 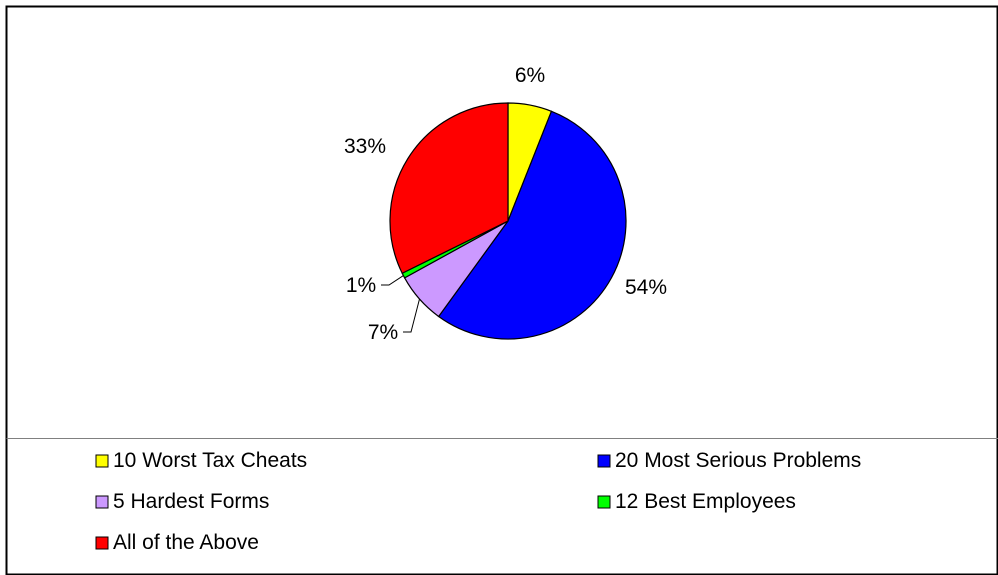 I want to click on slice-label-2: 54%, so click(x=646, y=287).